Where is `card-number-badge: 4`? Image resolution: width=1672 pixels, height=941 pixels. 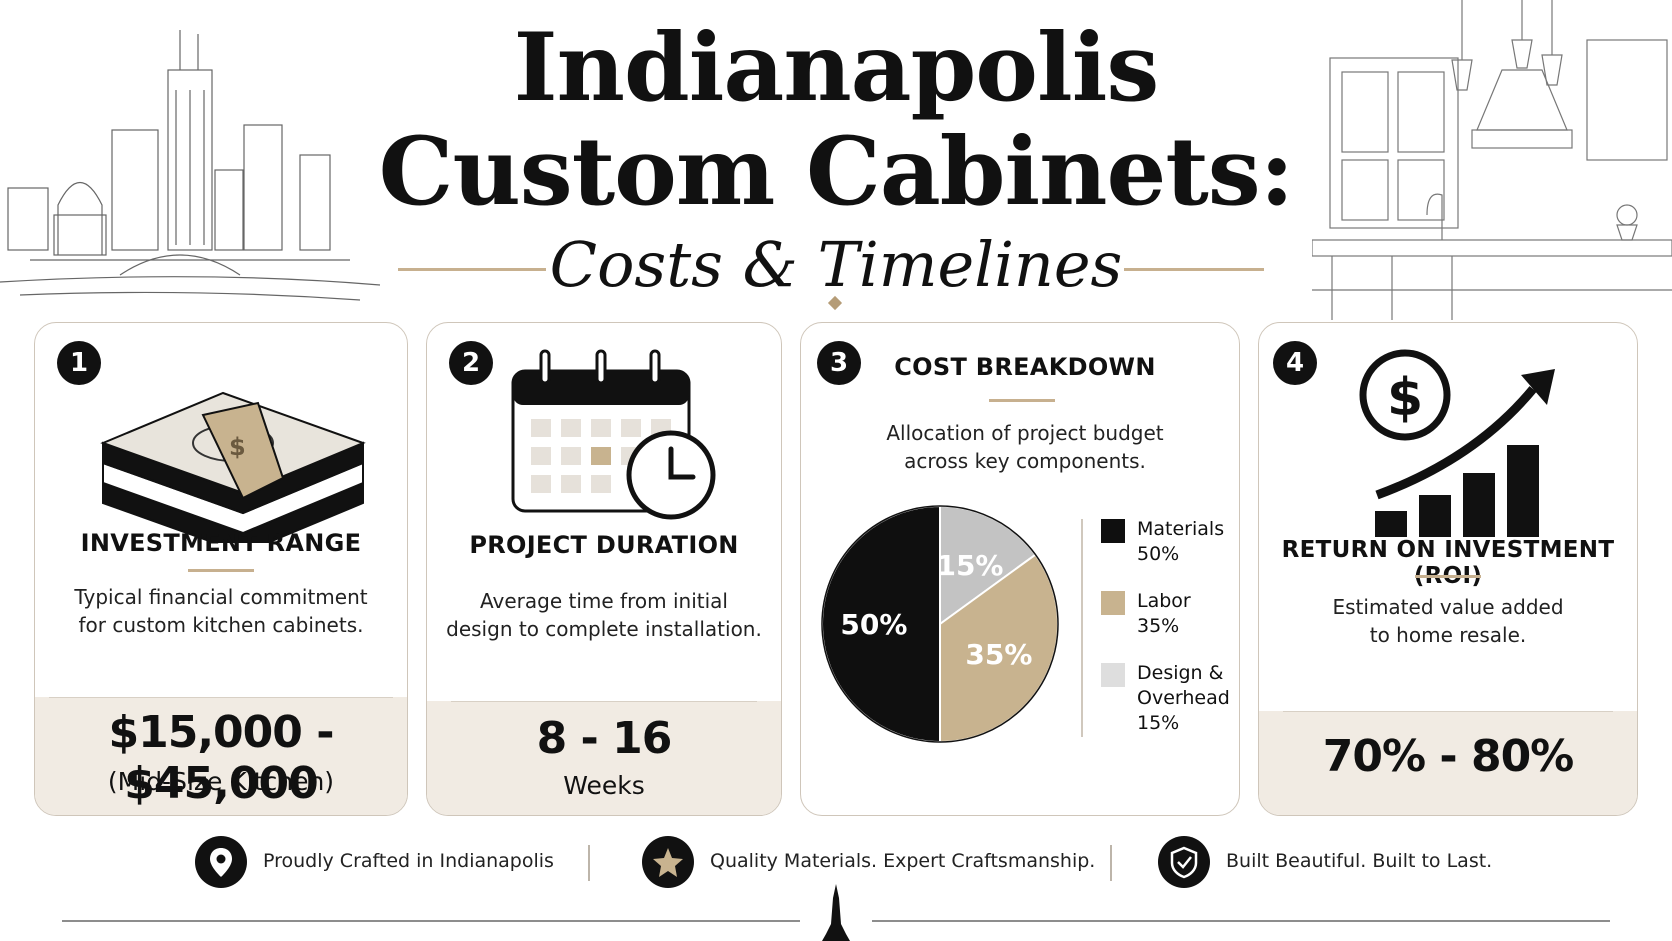 card-number-badge: 4 is located at coordinates (1295, 363).